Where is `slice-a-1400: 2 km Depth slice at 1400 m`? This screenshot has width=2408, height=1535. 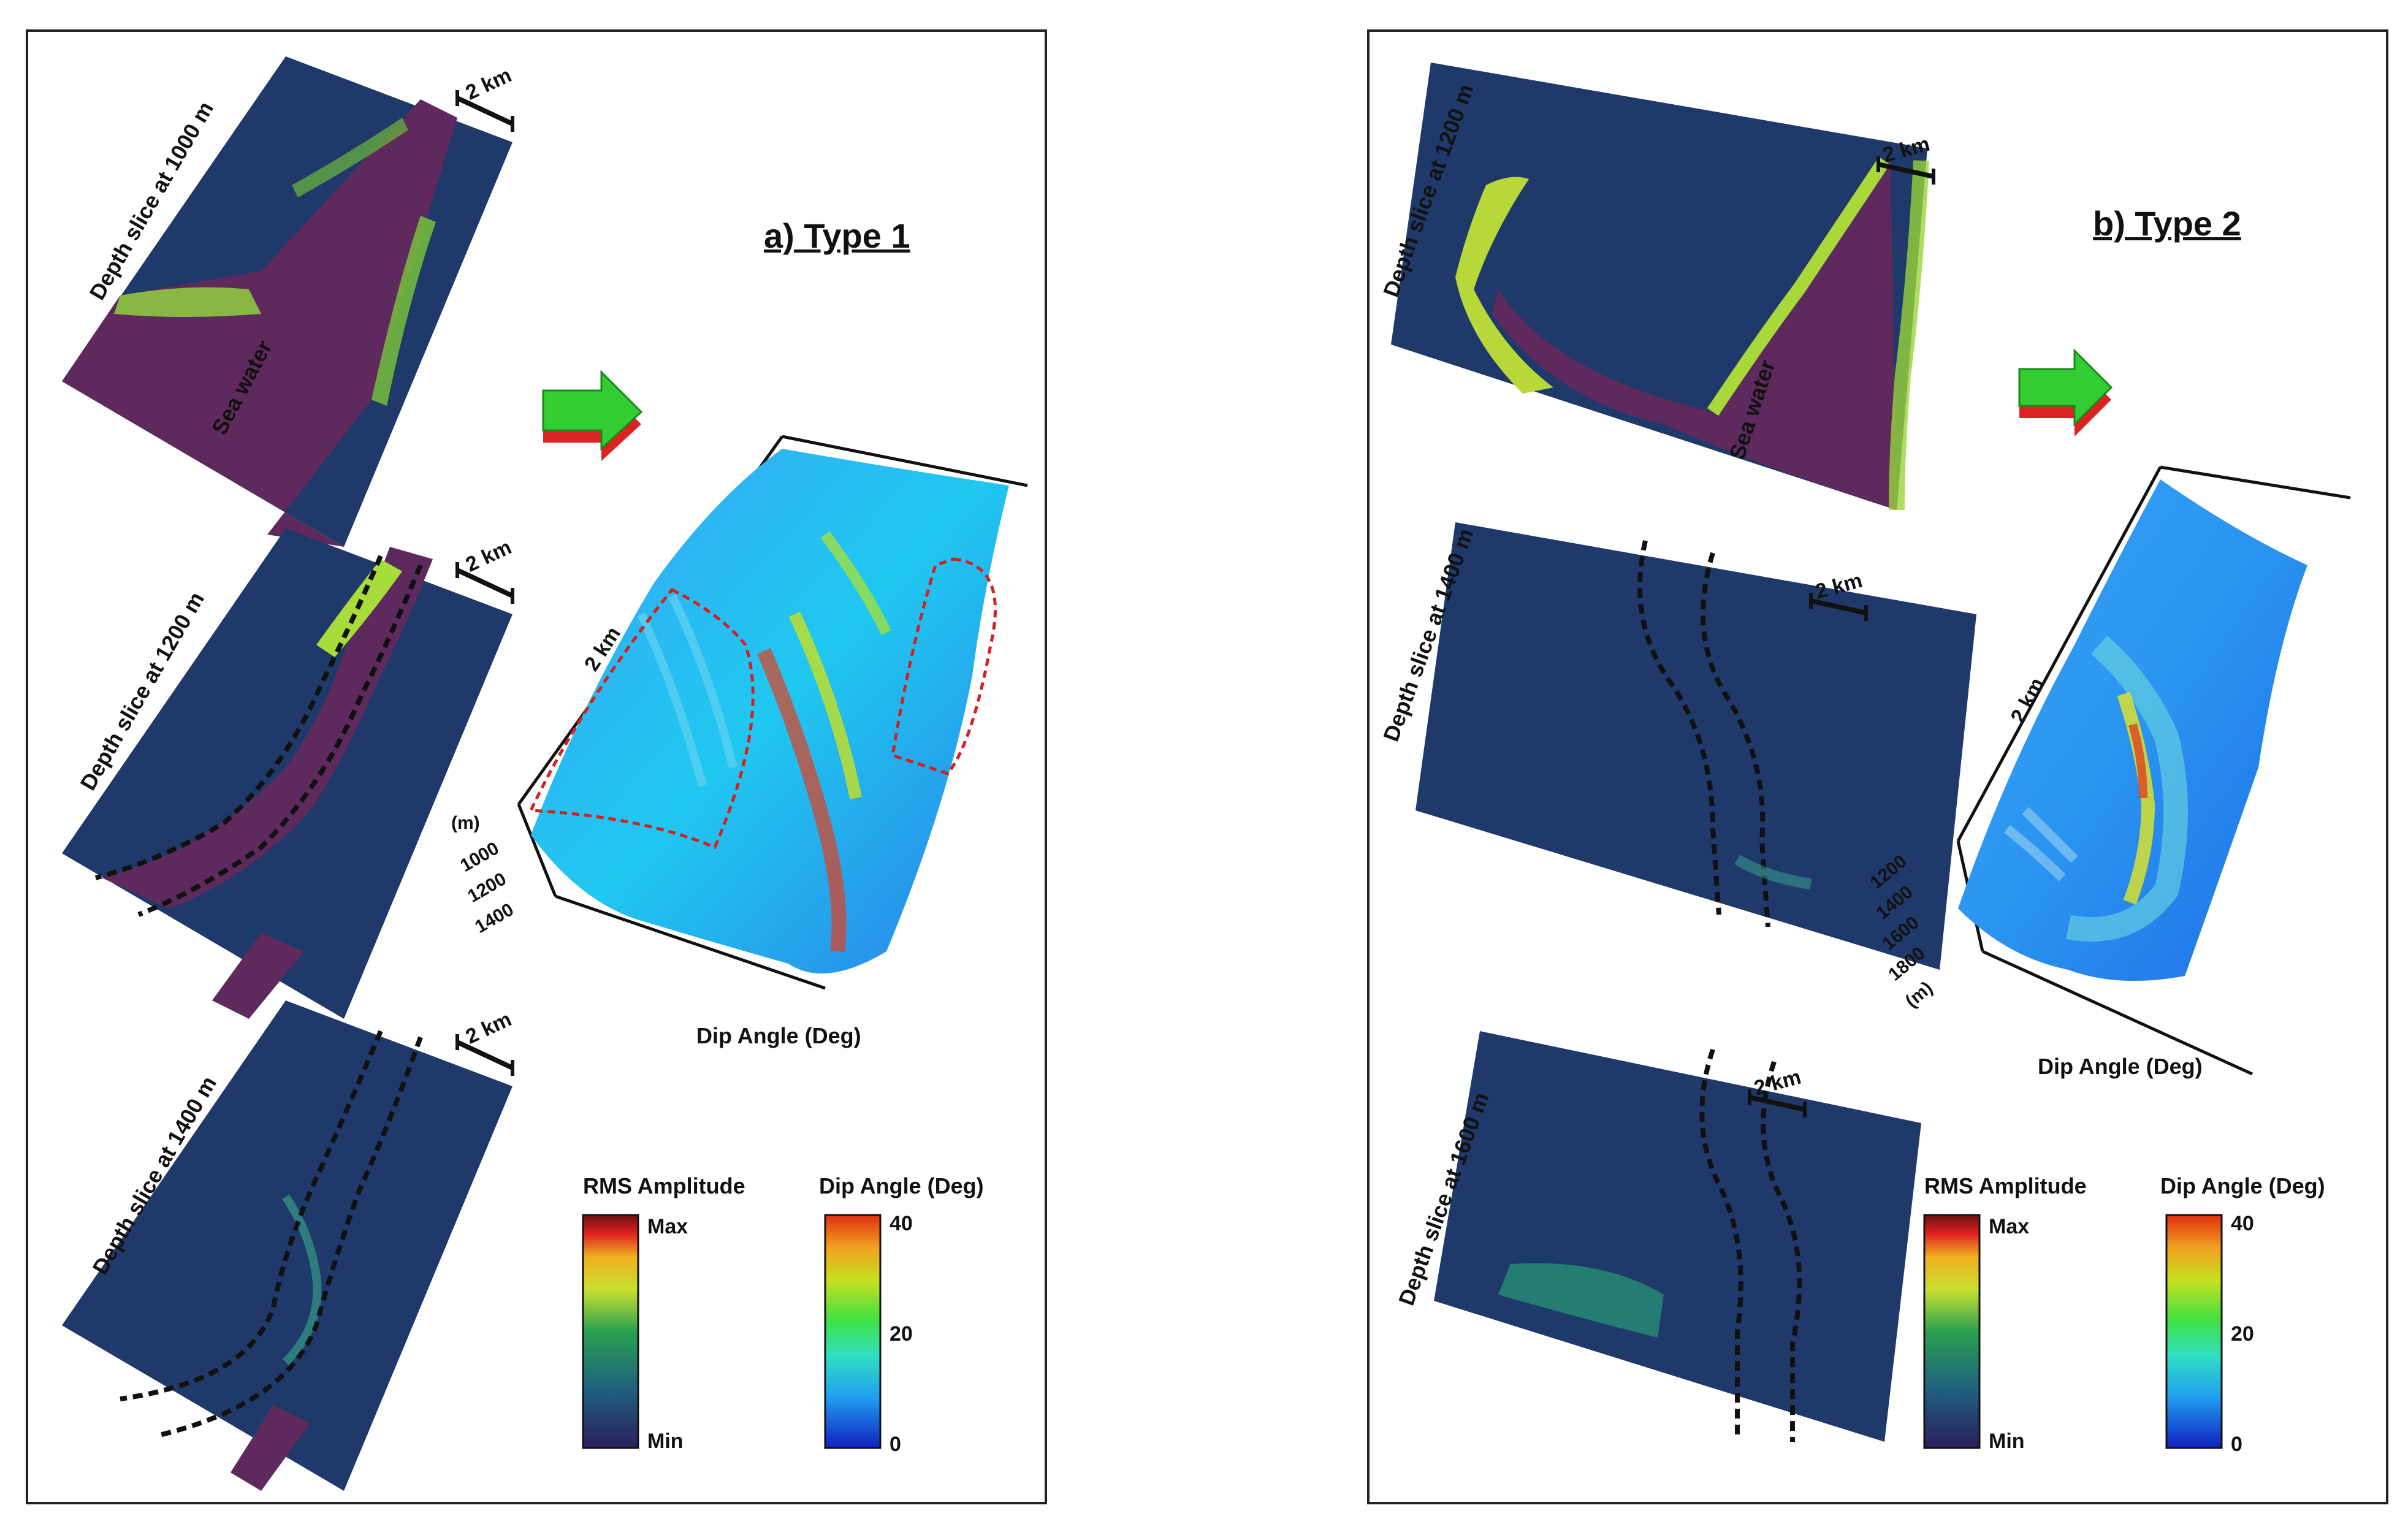 slice-a-1400: 2 km Depth slice at 1400 m is located at coordinates (288, 1245).